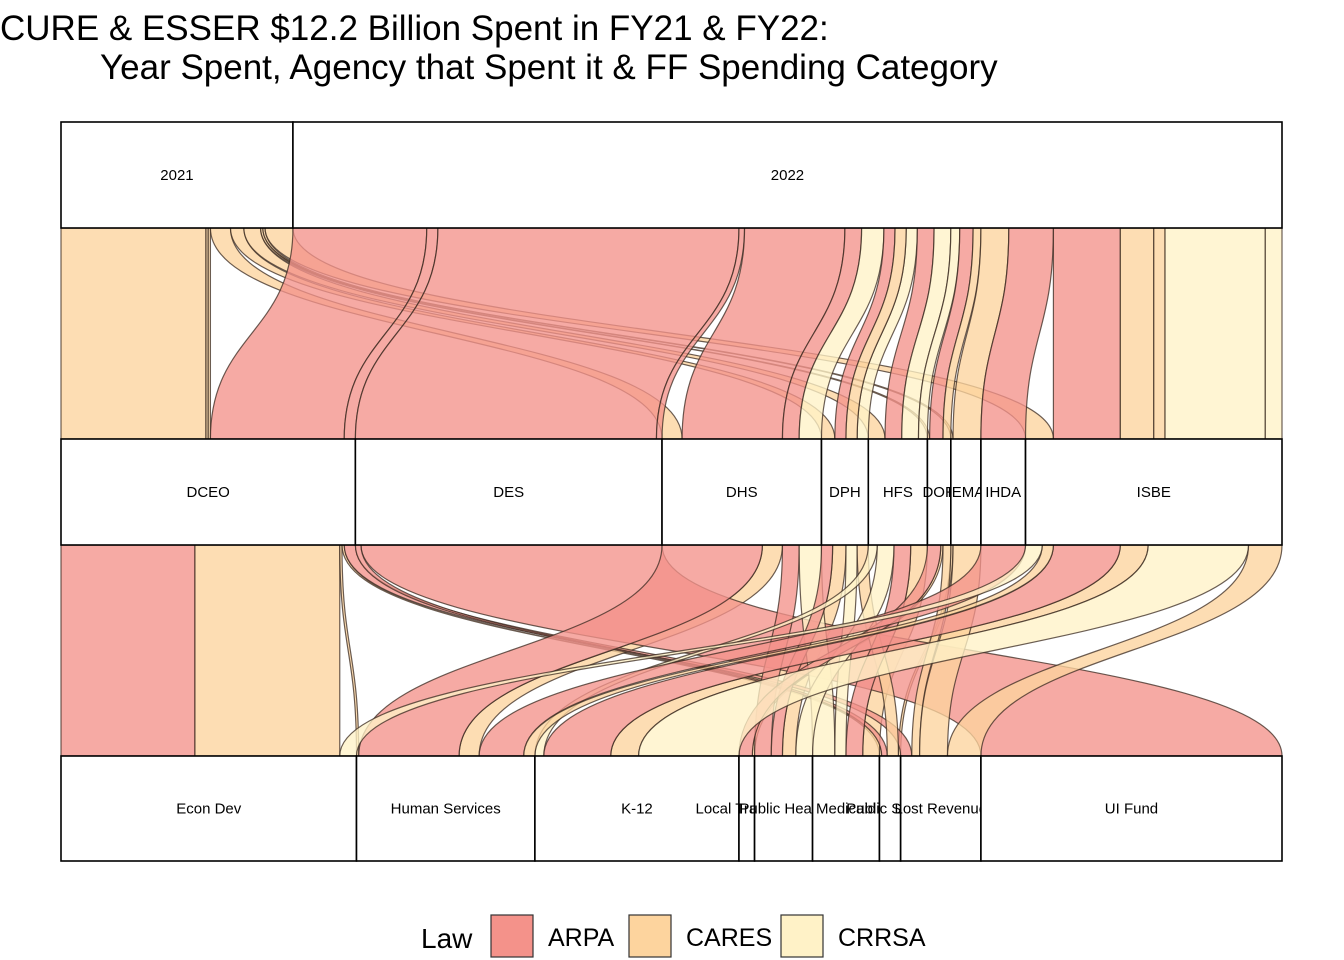  I want to click on stratum-agency-des, so click(508, 492).